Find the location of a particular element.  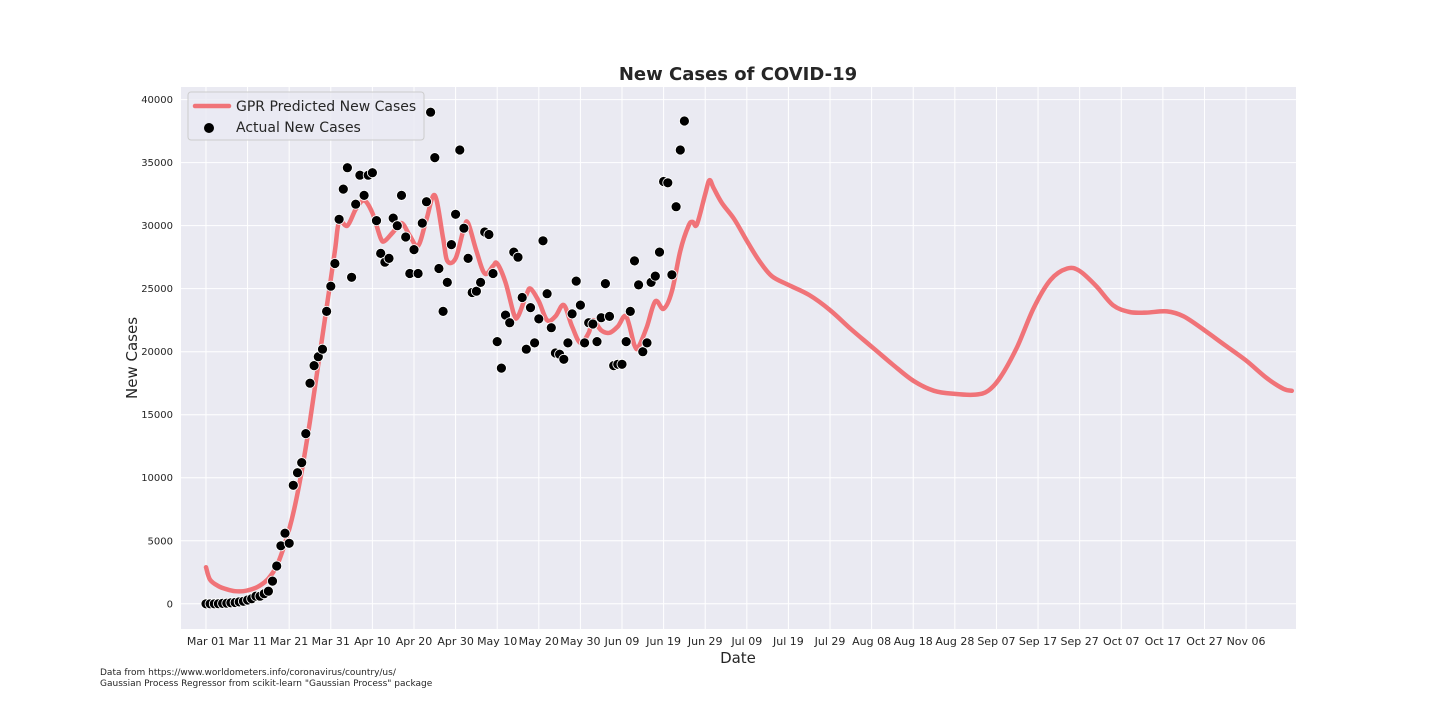

y-axis-label: New Cases is located at coordinates (132, 358).